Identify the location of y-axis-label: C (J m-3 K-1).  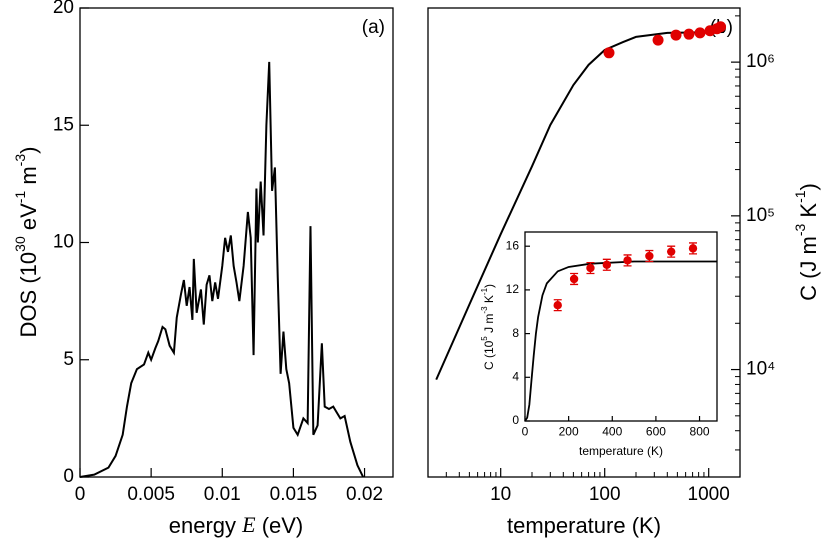
(806, 242).